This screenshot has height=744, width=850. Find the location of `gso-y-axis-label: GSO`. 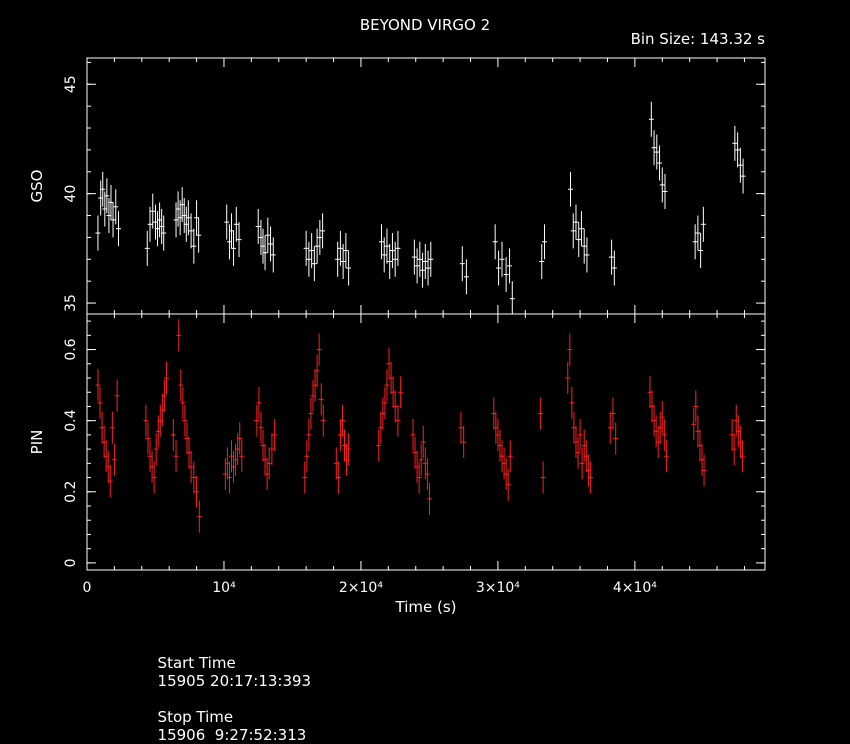

gso-y-axis-label: GSO is located at coordinates (37, 186).